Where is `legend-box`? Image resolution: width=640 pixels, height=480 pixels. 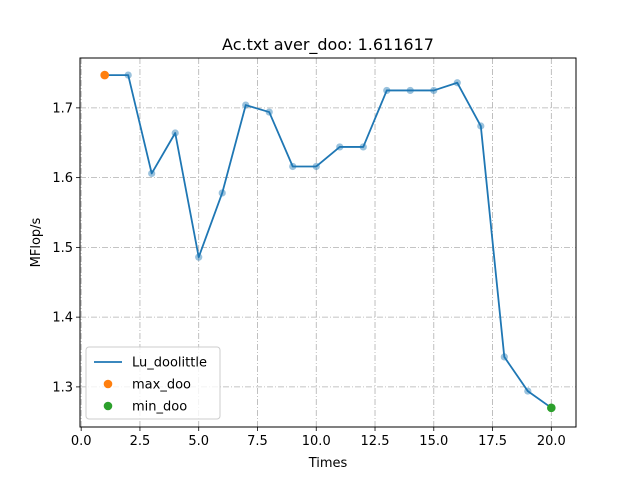 legend-box is located at coordinates (153, 383).